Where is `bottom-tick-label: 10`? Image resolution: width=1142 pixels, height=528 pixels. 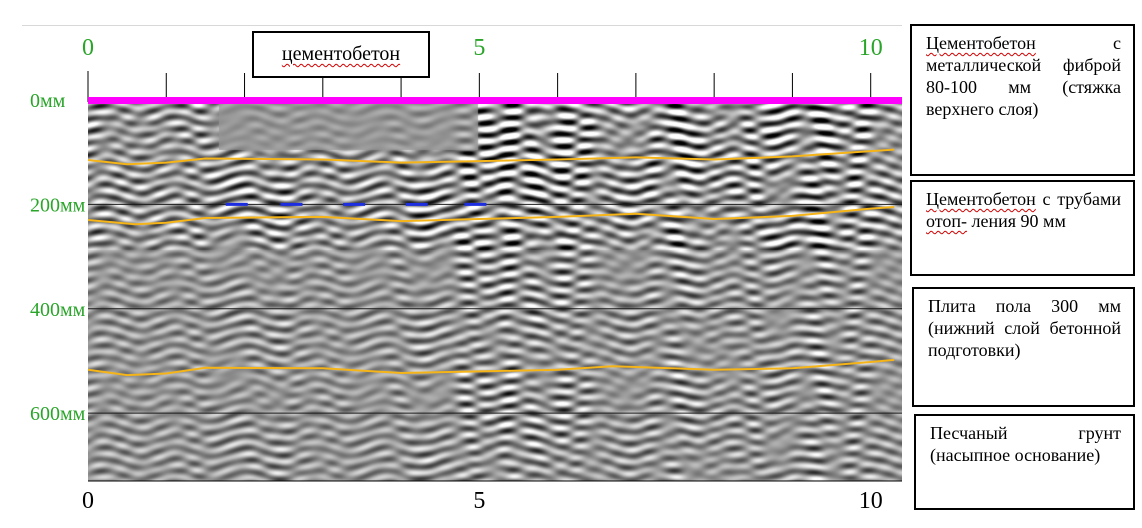
bottom-tick-label: 10 is located at coordinates (871, 501).